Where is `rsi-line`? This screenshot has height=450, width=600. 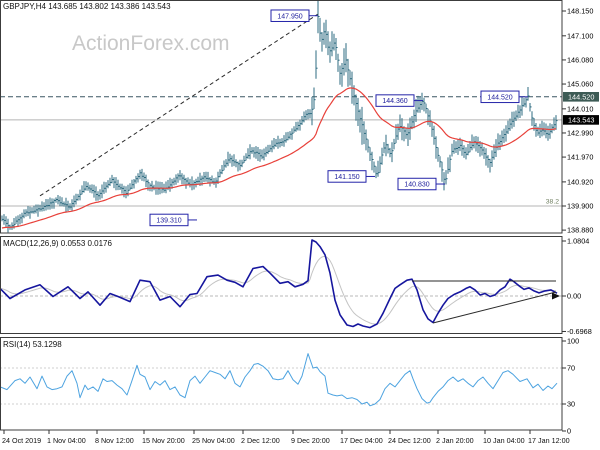
rsi-line is located at coordinates (279, 380).